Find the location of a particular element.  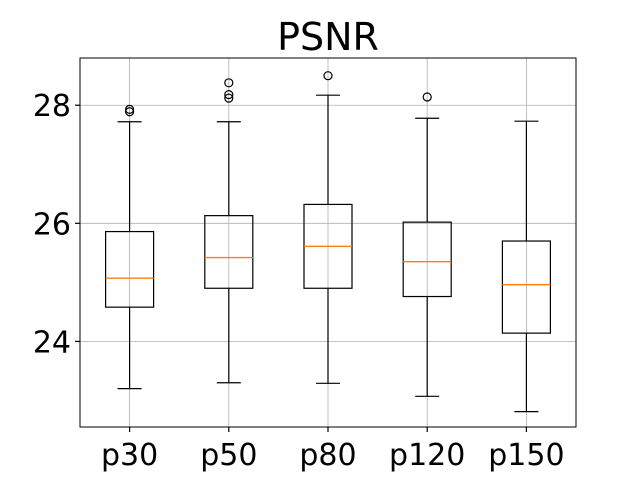

x-tick-label: p50 is located at coordinates (228, 455).